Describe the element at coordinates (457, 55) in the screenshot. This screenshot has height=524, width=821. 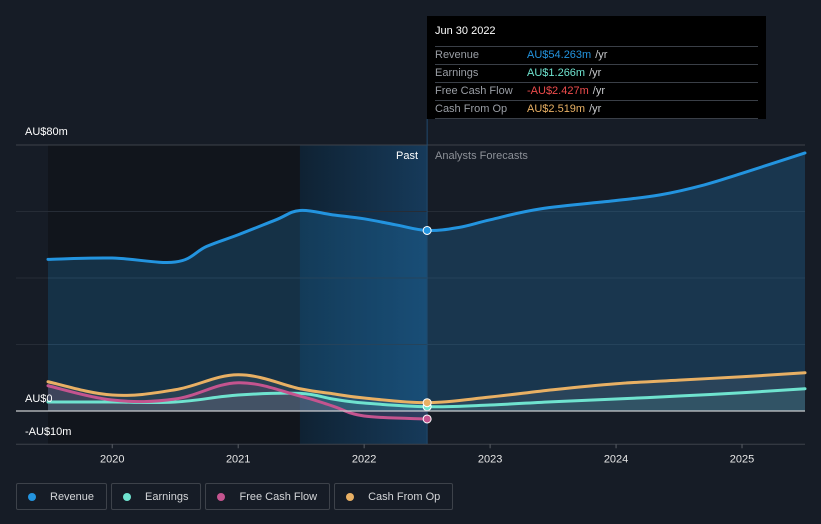
I see `tooltip-label: Revenue` at that location.